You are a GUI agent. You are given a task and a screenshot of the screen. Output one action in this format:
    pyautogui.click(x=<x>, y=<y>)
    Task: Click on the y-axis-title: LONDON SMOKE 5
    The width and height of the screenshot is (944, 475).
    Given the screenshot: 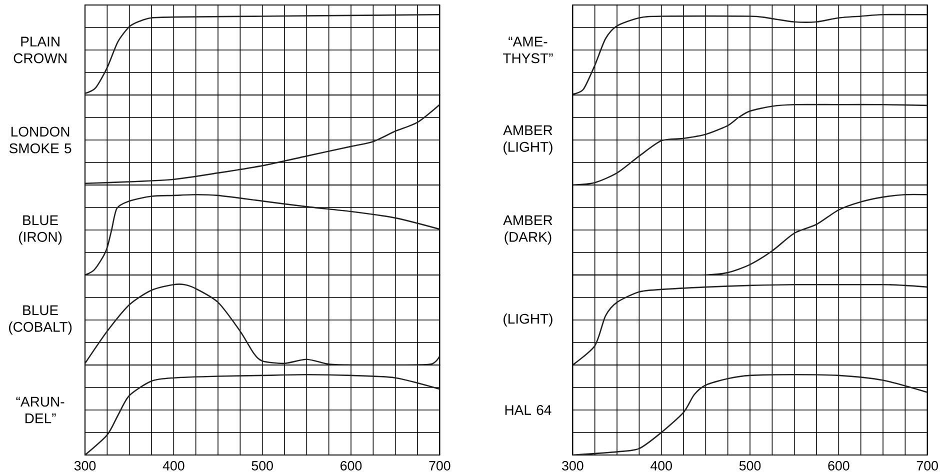 What is the action you would take?
    pyautogui.click(x=40, y=140)
    